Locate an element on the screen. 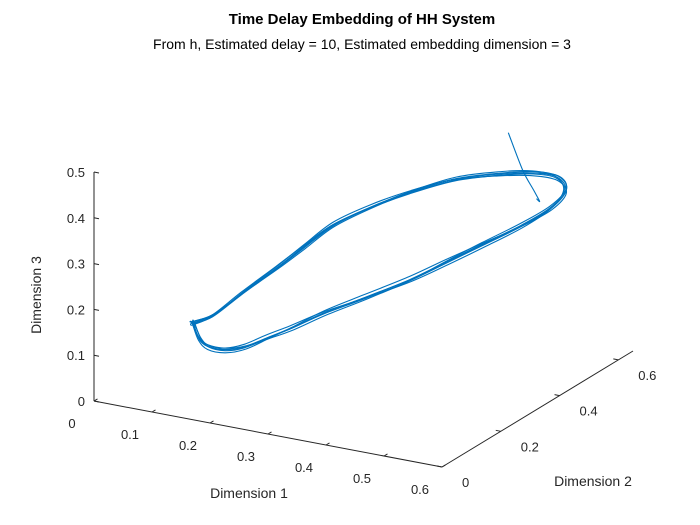 The height and width of the screenshot is (525, 700). x-tick-label: 0.1 is located at coordinates (130, 434).